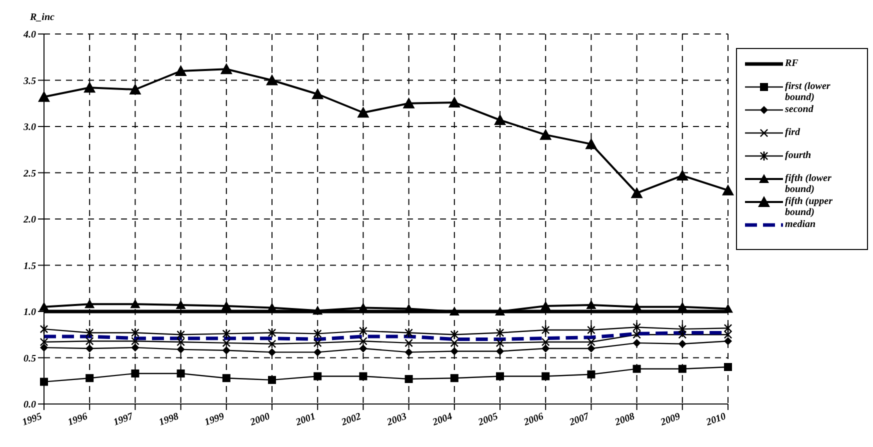 The width and height of the screenshot is (873, 447). Describe the element at coordinates (791, 63) in the screenshot. I see `legend-label: RF` at that location.